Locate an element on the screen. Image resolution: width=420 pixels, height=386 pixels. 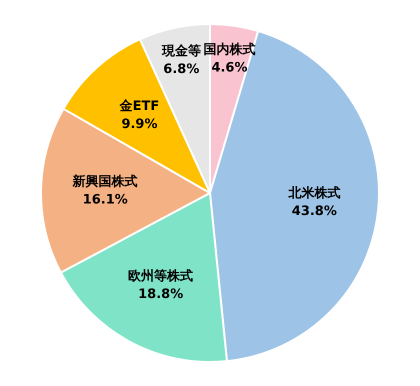
data-label: 18.8% is located at coordinates (161, 294).